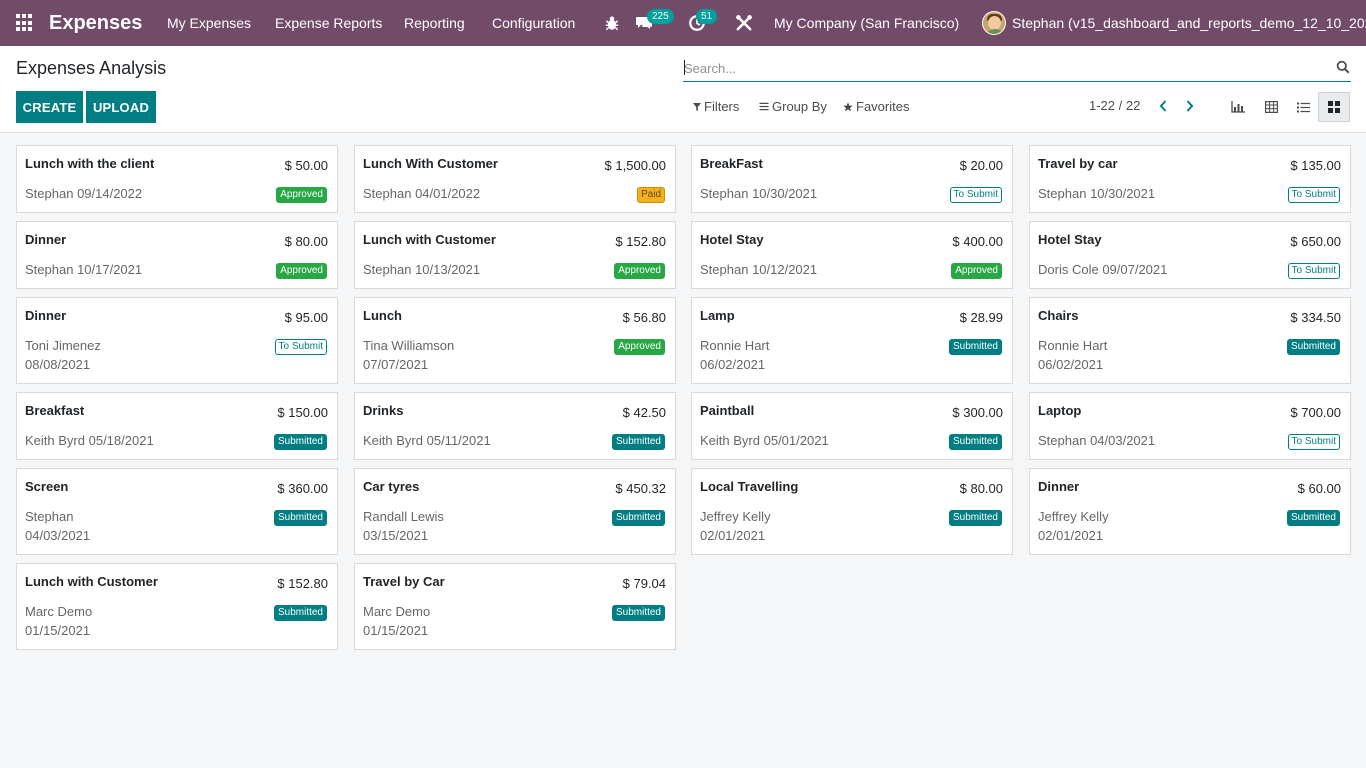 Image resolution: width=1366 pixels, height=768 pixels. What do you see at coordinates (1303, 107) in the screenshot?
I see `list-view-button` at bounding box center [1303, 107].